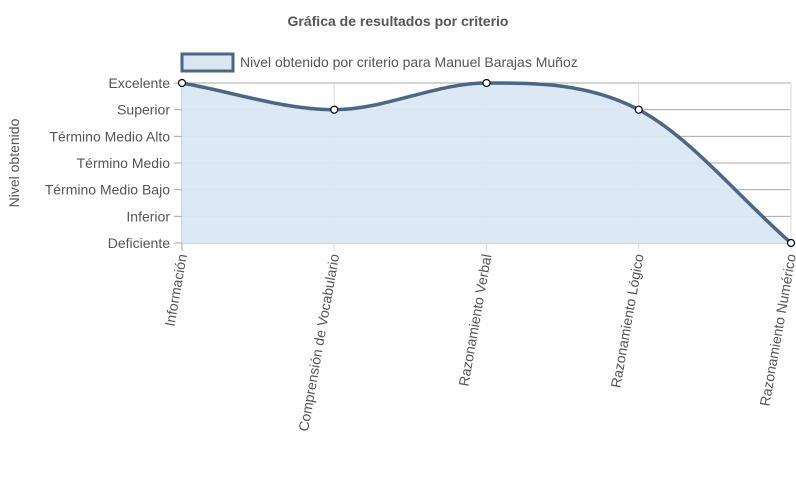  What do you see at coordinates (140, 83) in the screenshot?
I see `y-tick-label: Excelente` at bounding box center [140, 83].